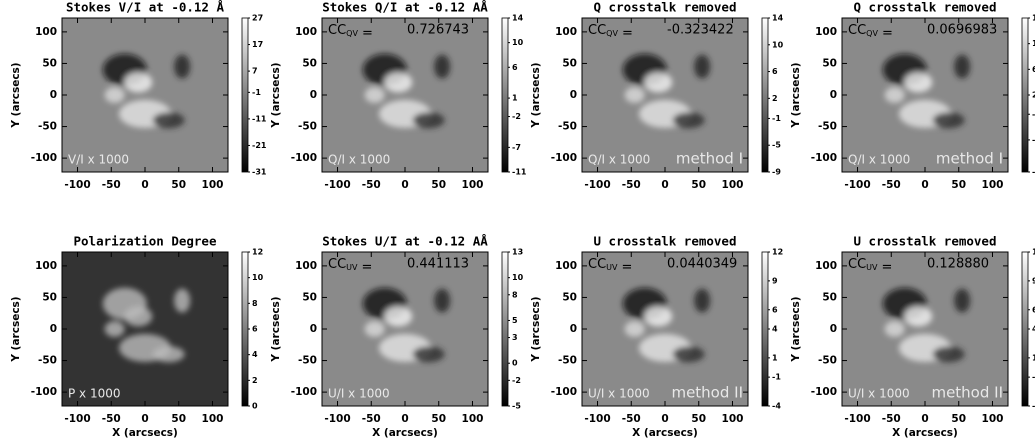 The height and width of the screenshot is (443, 1035). I want to click on panel-title: Stokes V/I at -0.12 Å, so click(145, 7).